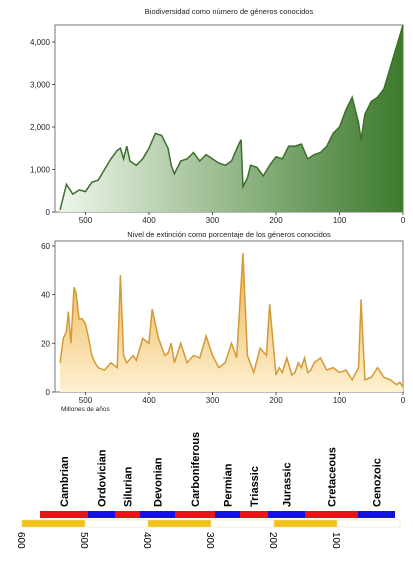 The width and height of the screenshot is (413, 570). What do you see at coordinates (45, 343) in the screenshot?
I see `y-tick-label: 20` at bounding box center [45, 343].